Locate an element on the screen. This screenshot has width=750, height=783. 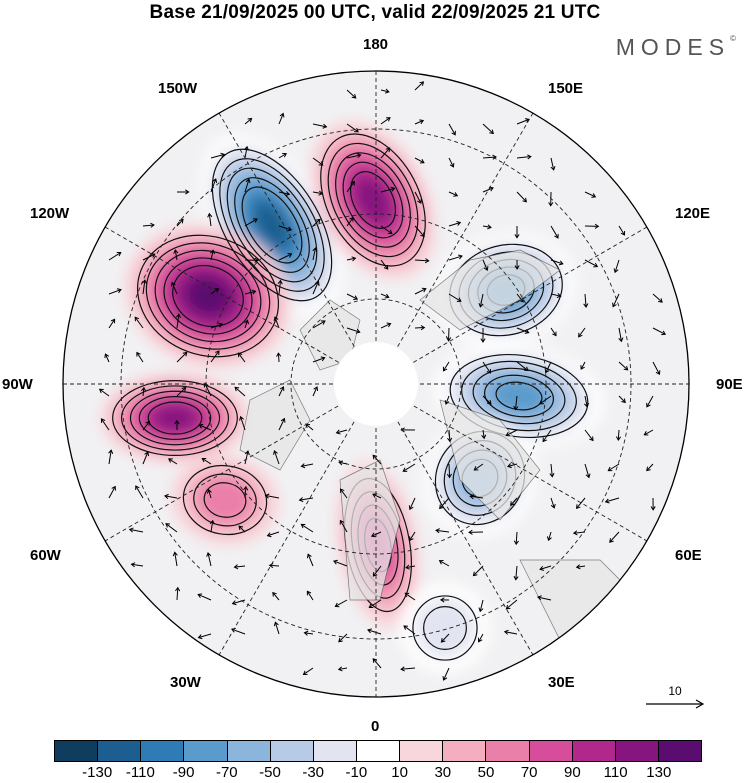
lon-label-60e: 60E is located at coordinates (688, 555).